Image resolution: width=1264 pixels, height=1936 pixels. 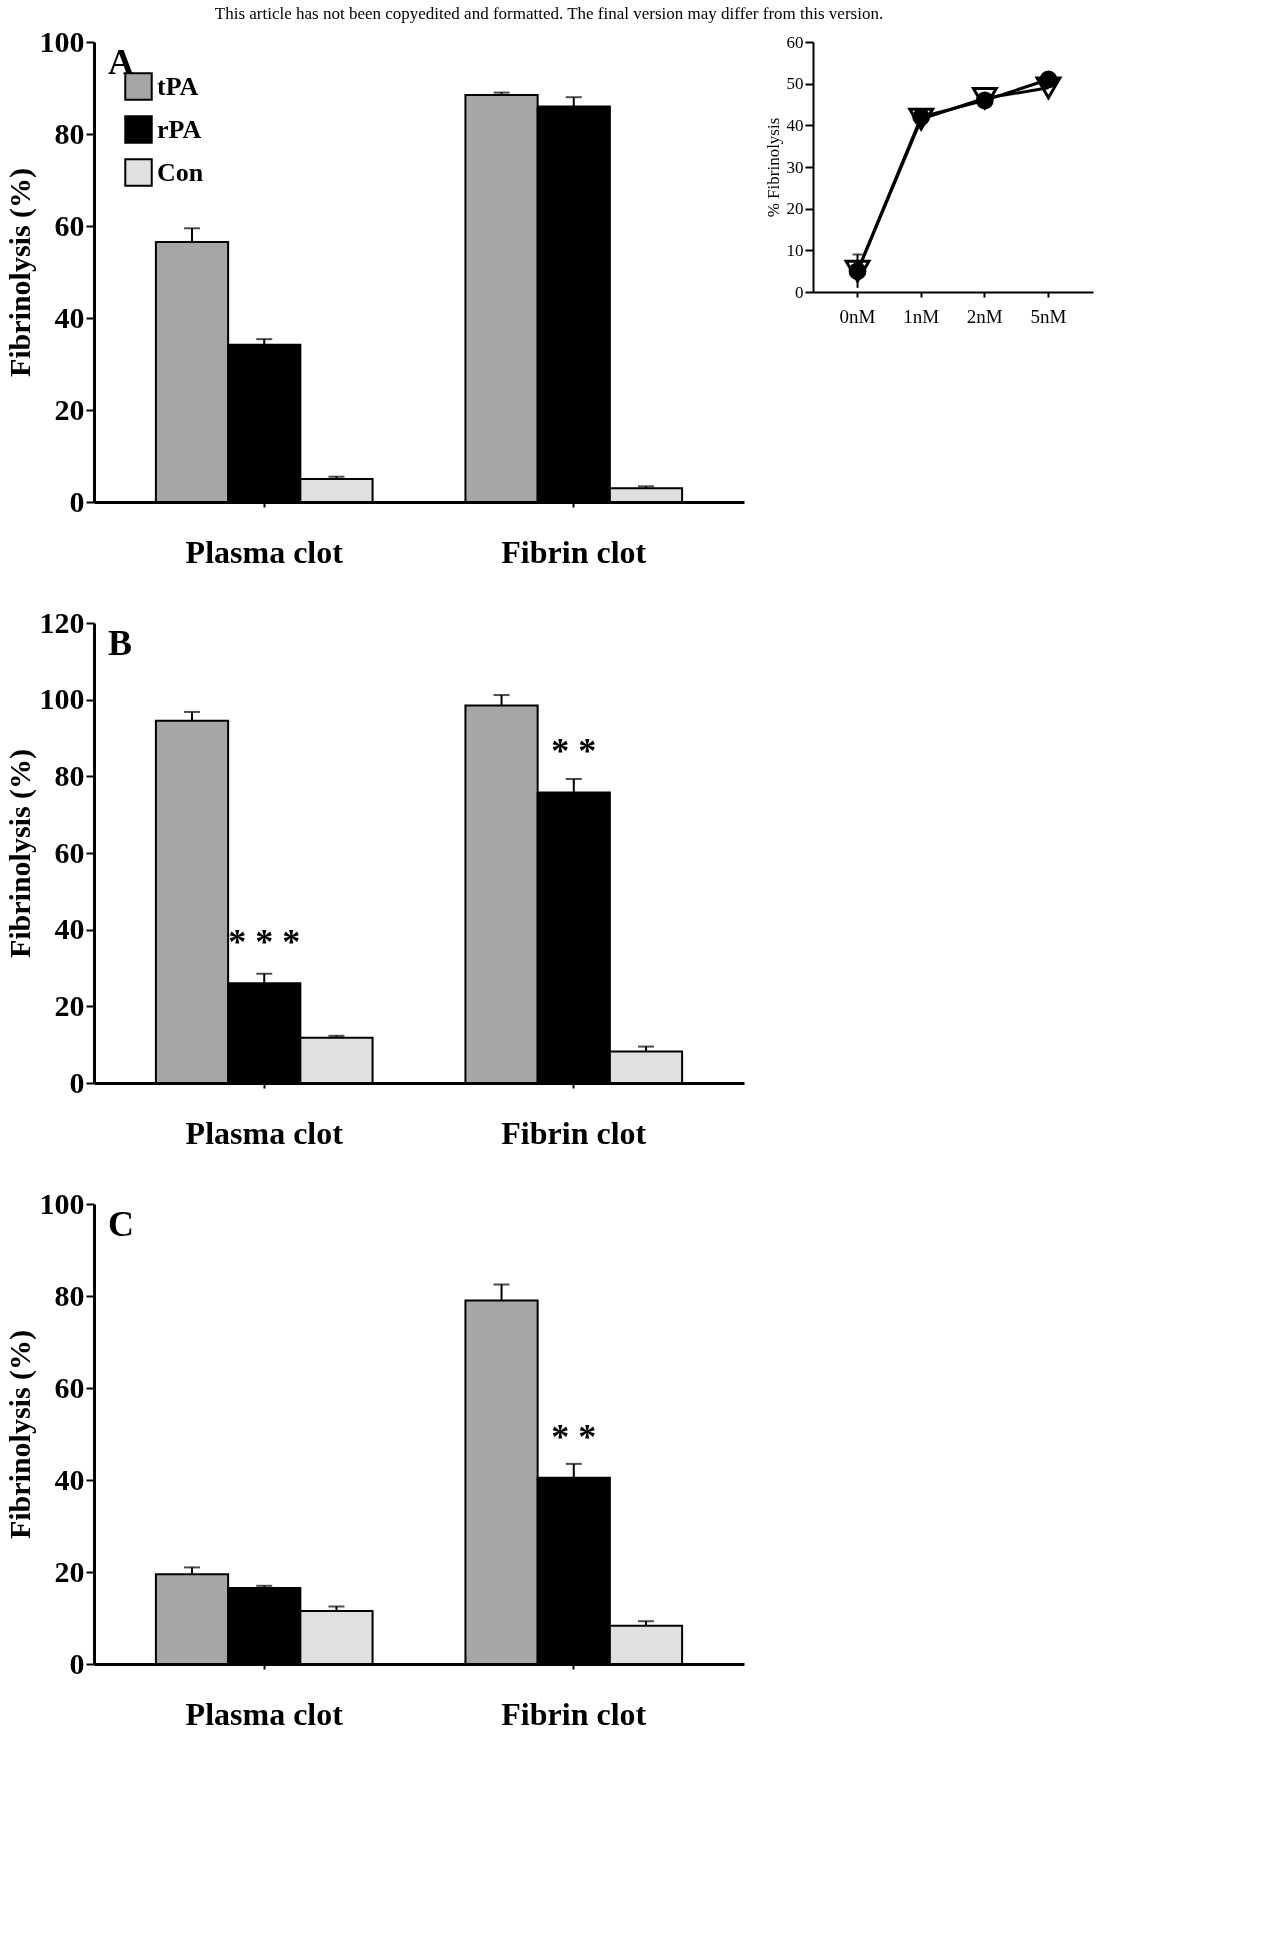 I want to click on y-tick-label: 120, so click(x=62, y=622).